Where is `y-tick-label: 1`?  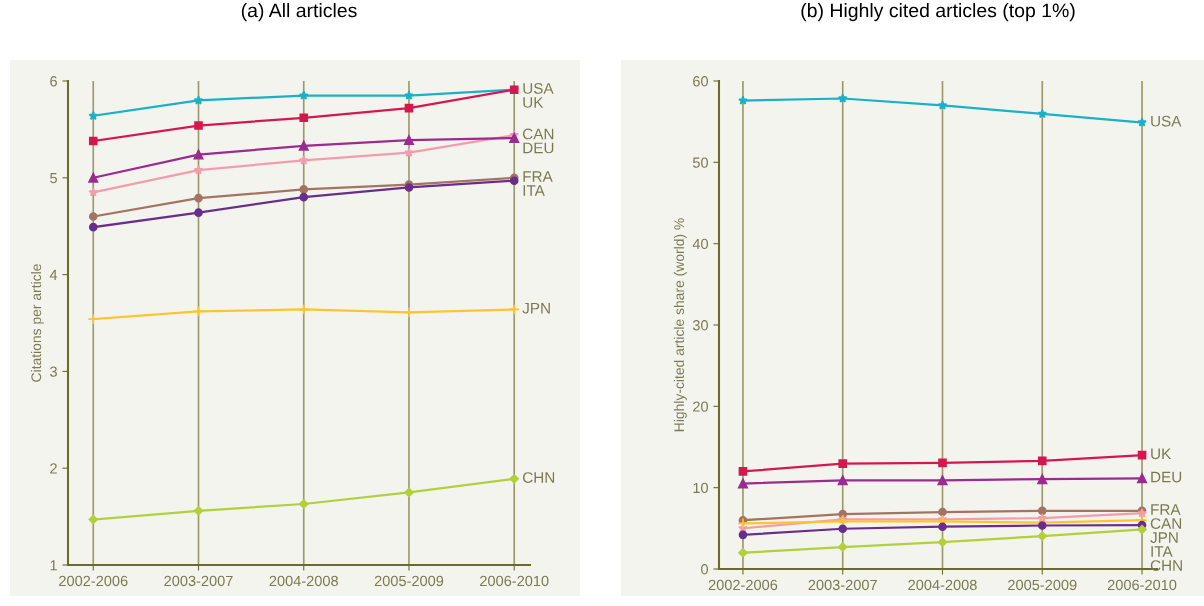 y-tick-label: 1 is located at coordinates (53, 565).